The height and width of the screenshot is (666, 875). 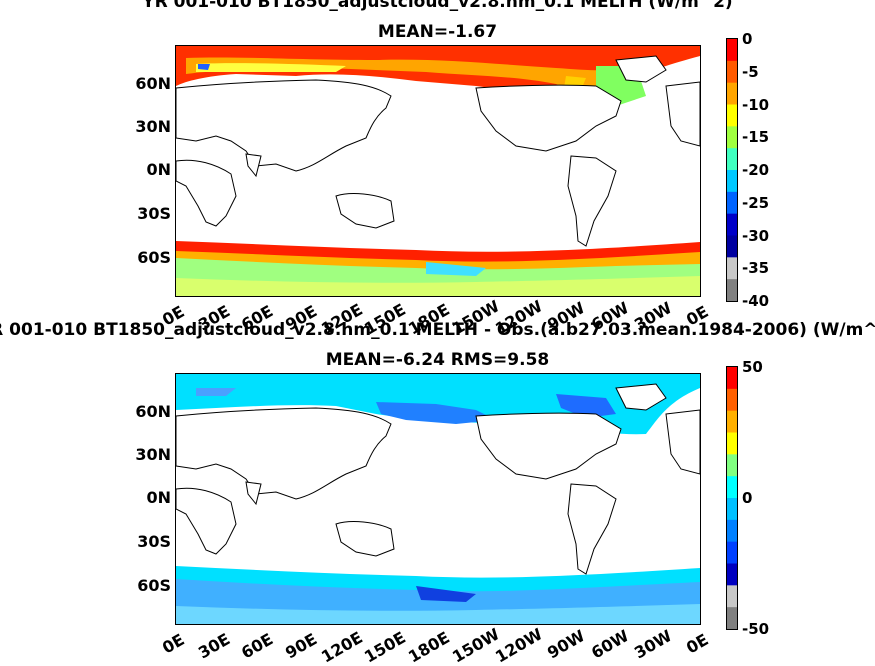 I want to click on colorbar-tick-label: 50, so click(x=752, y=367).